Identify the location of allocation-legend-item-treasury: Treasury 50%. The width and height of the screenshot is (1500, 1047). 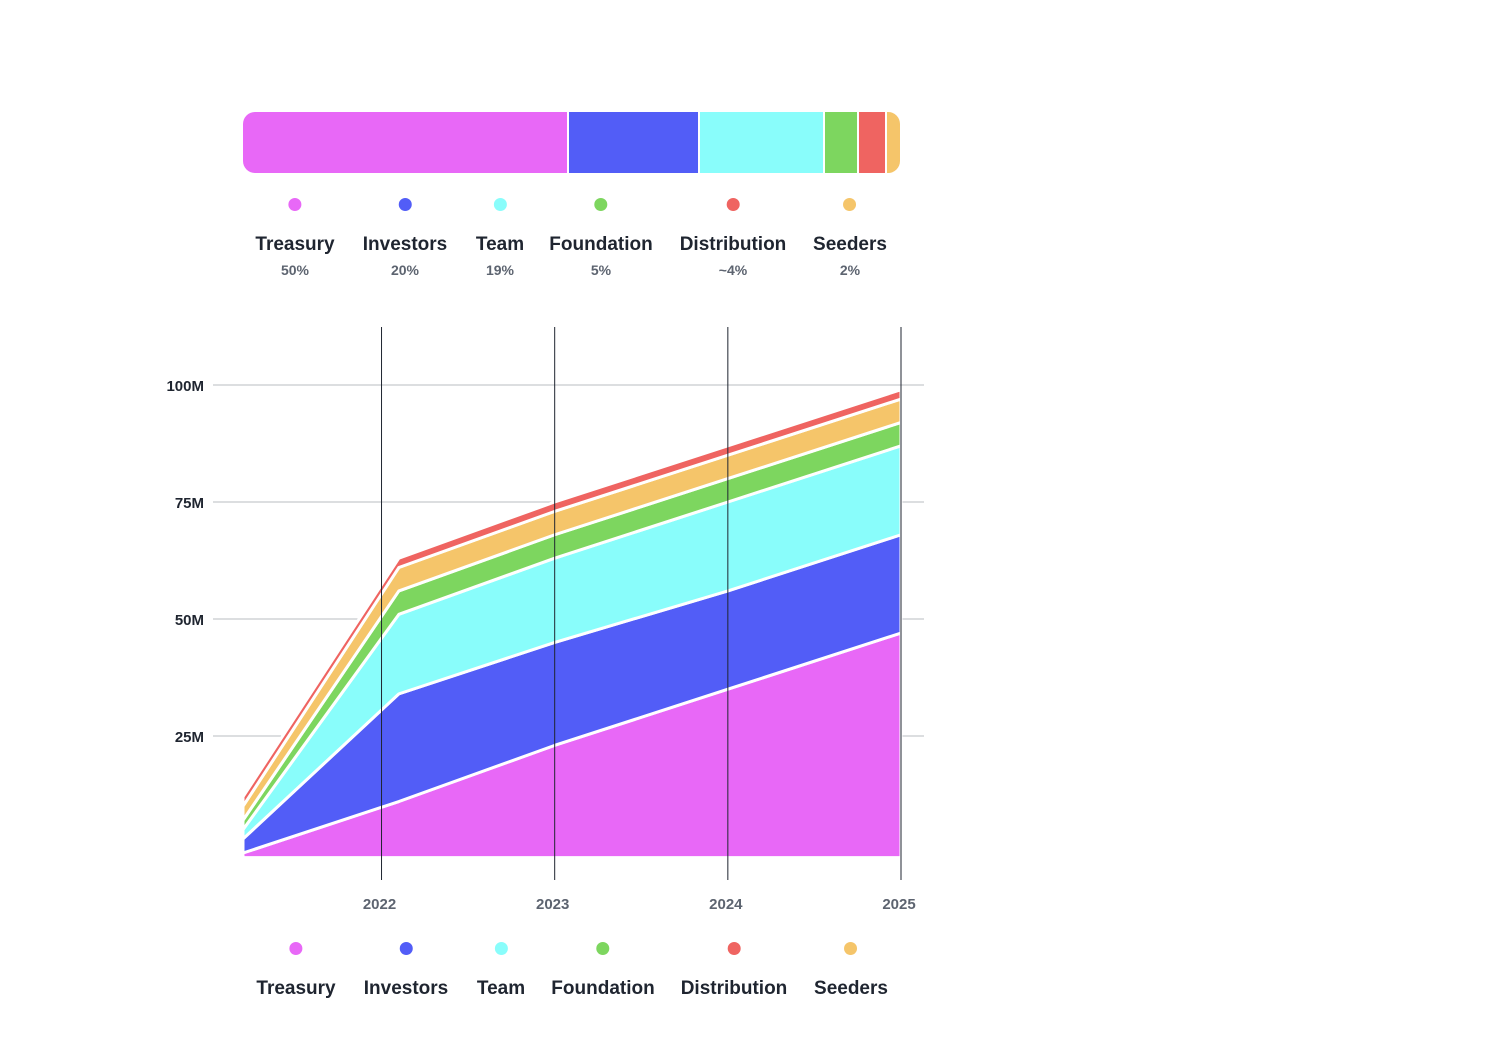
(295, 238).